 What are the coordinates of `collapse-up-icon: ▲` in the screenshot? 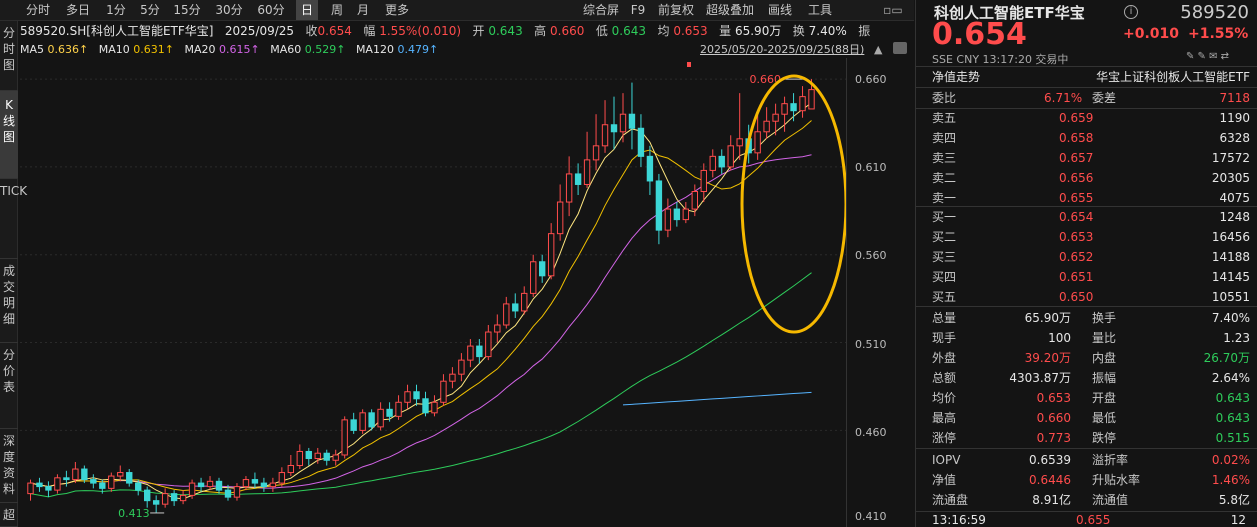 It's located at (878, 49).